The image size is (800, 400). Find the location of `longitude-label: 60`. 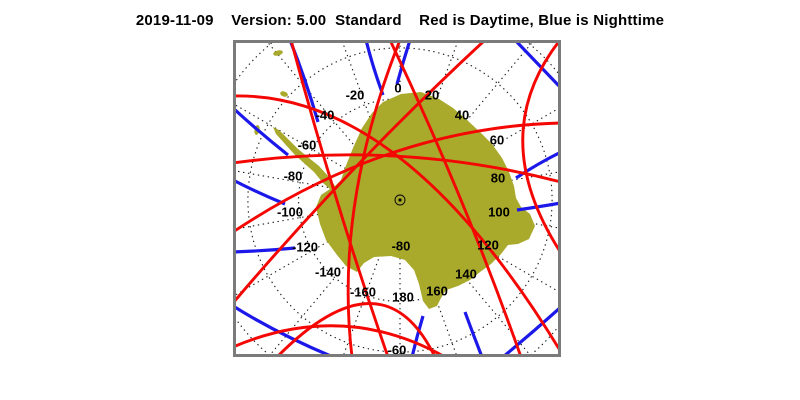

longitude-label: 60 is located at coordinates (497, 140).